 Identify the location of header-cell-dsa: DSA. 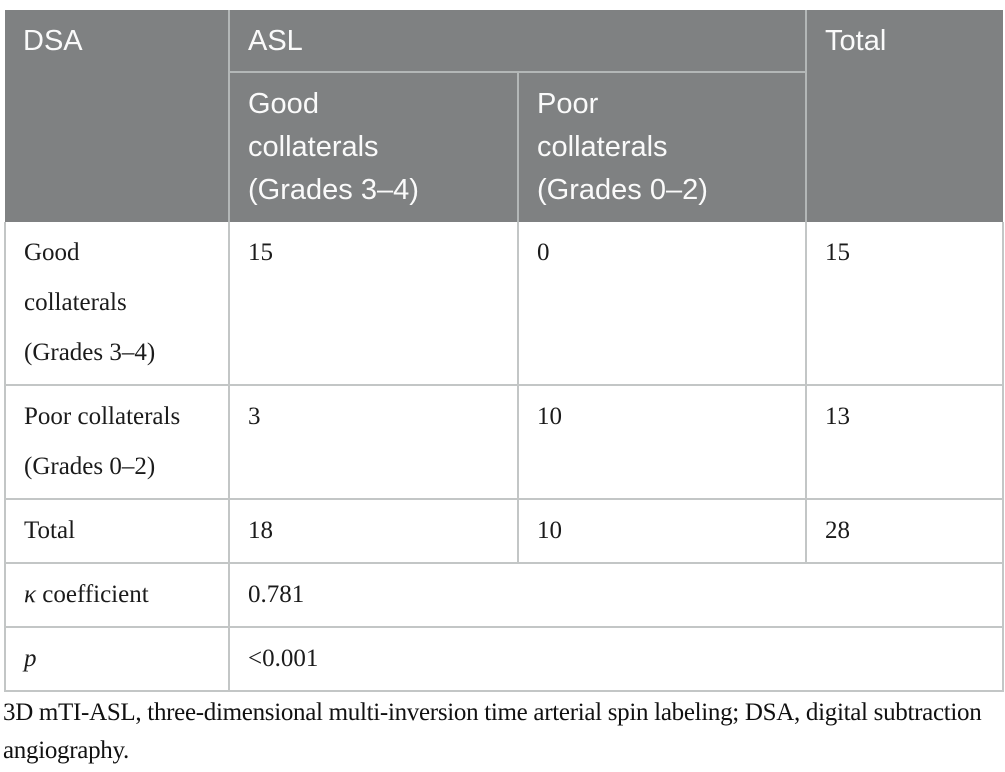
(117, 116).